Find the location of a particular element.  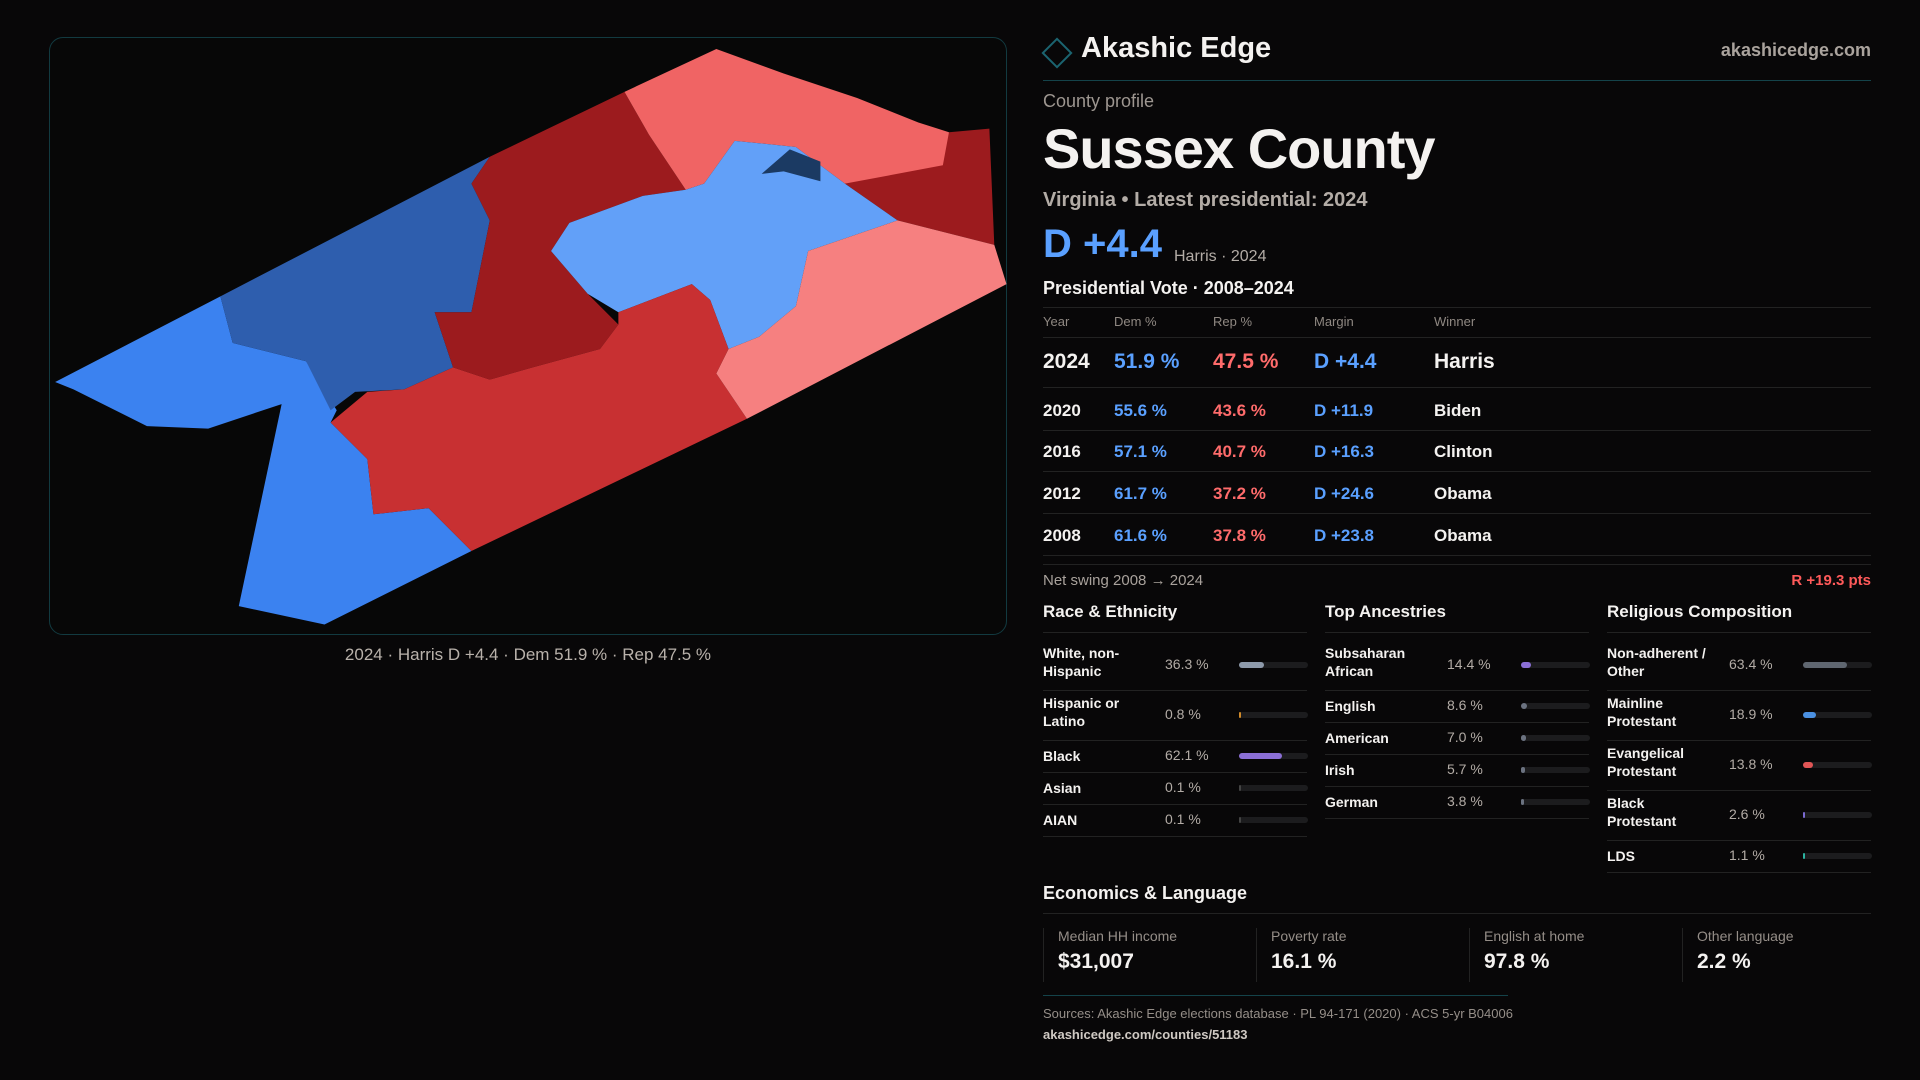

item-value: 13.8 % is located at coordinates (1751, 764).